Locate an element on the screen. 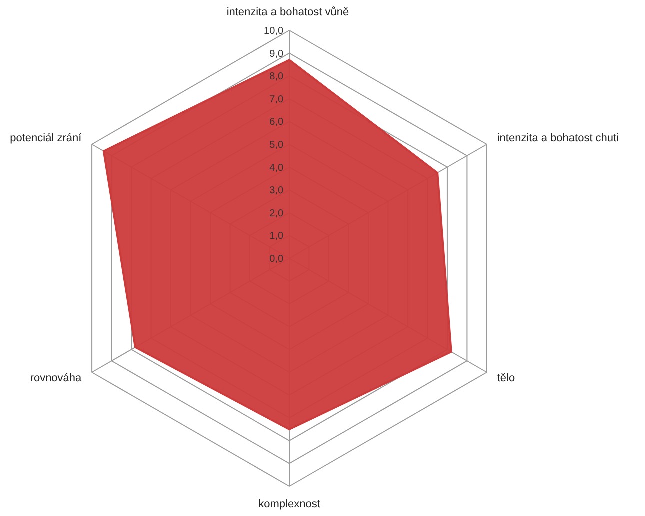 The height and width of the screenshot is (516, 645). y-tick-label: 0,0 is located at coordinates (277, 259).